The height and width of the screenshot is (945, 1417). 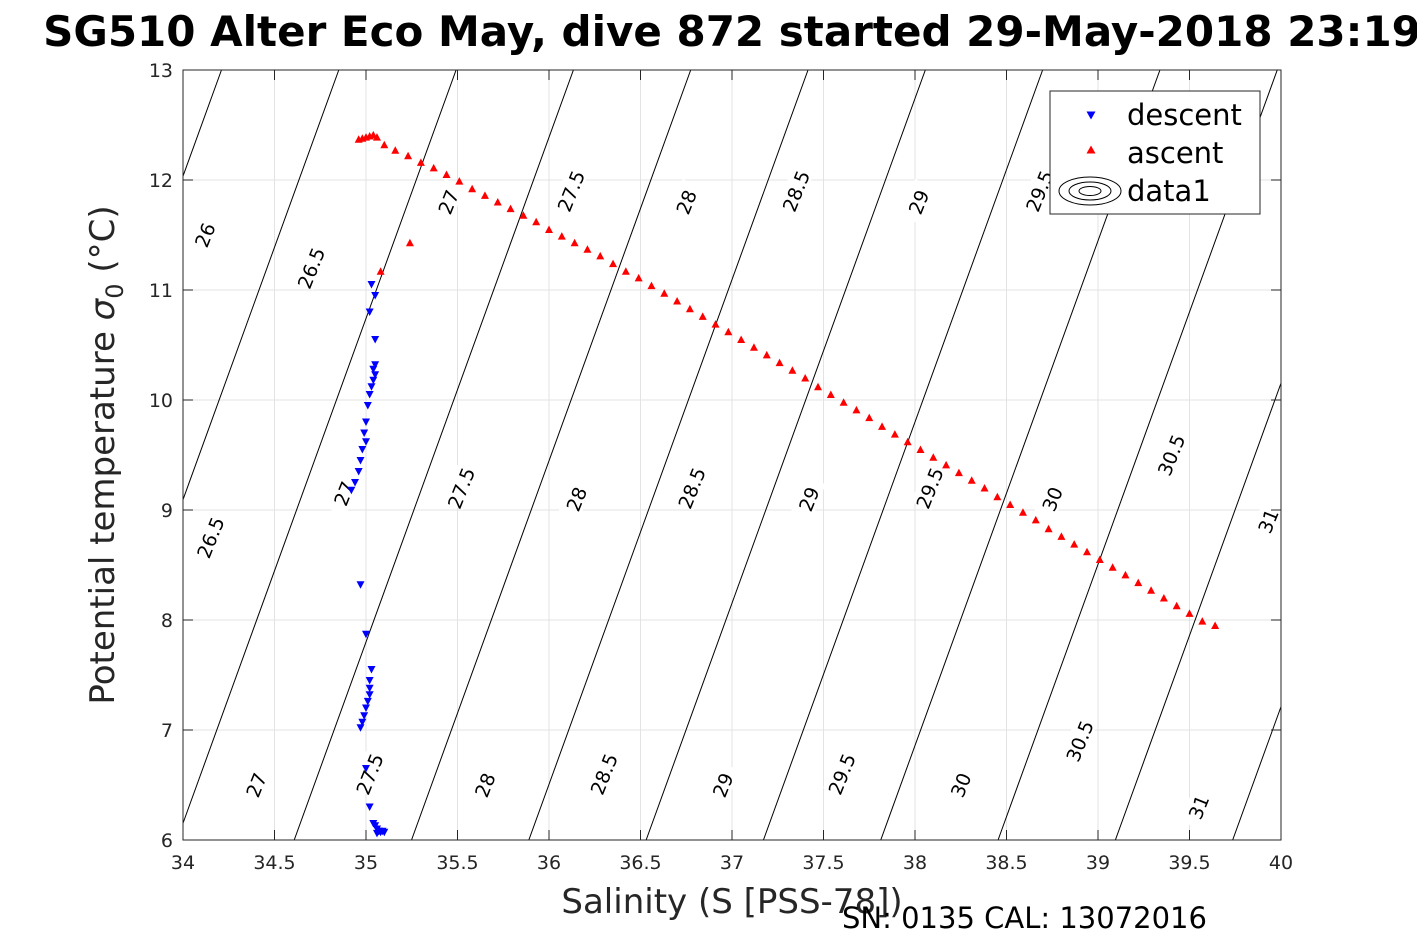 I want to click on y-tick-label: 8, so click(x=167, y=621).